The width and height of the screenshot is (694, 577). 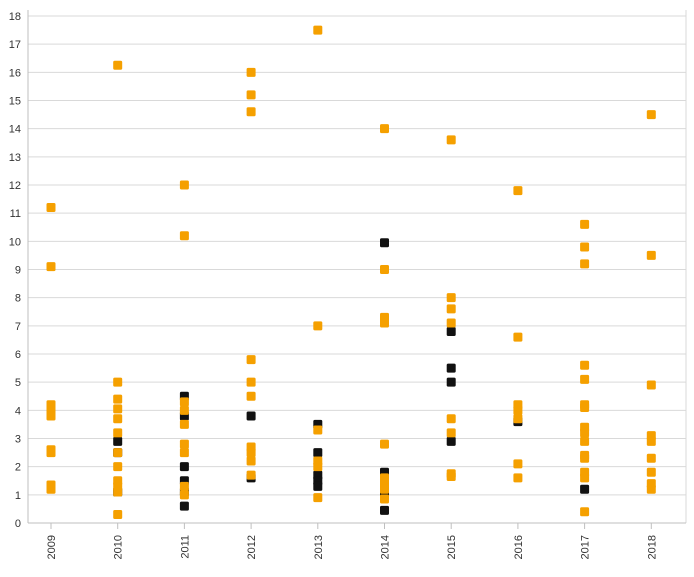 I want to click on x-tick-label: 2013, so click(x=319, y=547).